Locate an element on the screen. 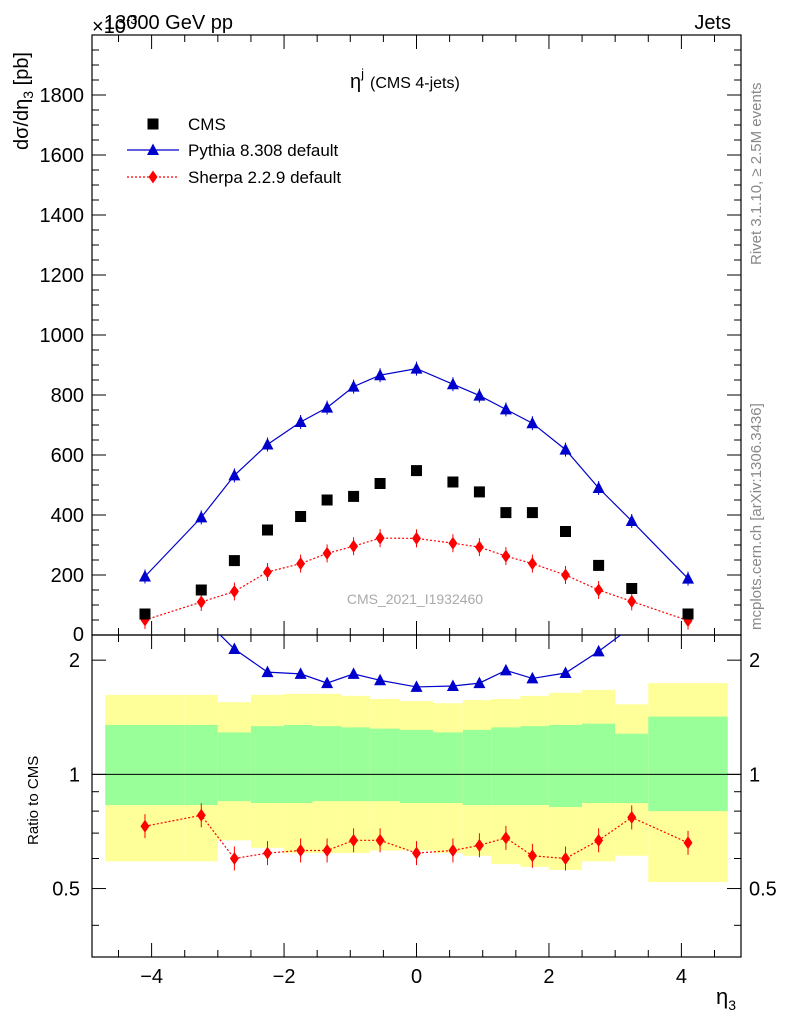 The width and height of the screenshot is (786, 1024). y-tick-label: 1600 is located at coordinates (62, 156).